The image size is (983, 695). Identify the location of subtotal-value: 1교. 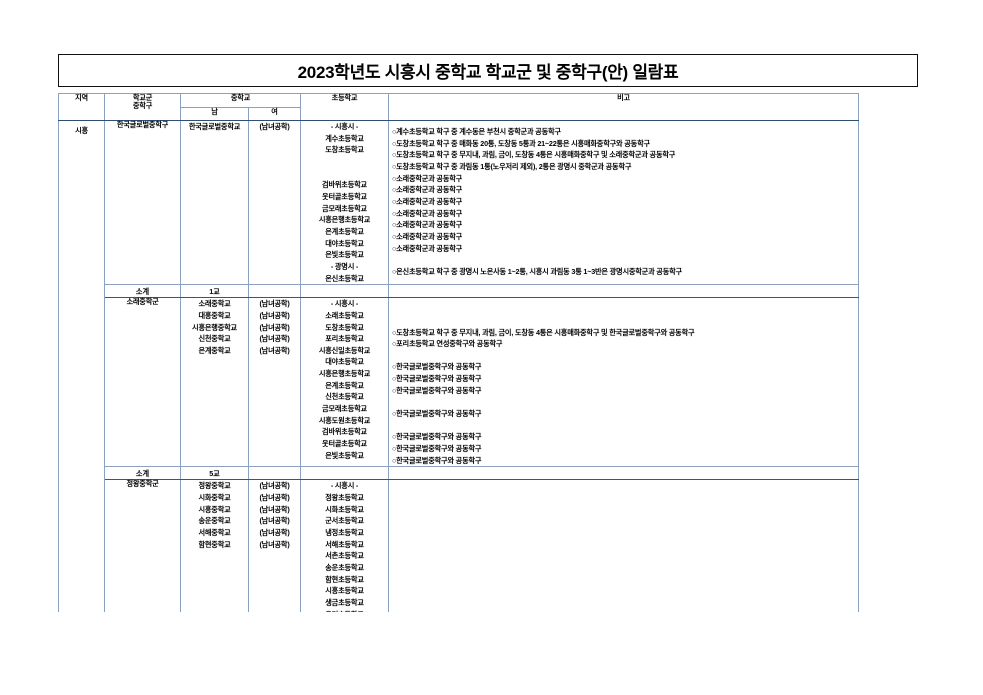
(214, 291).